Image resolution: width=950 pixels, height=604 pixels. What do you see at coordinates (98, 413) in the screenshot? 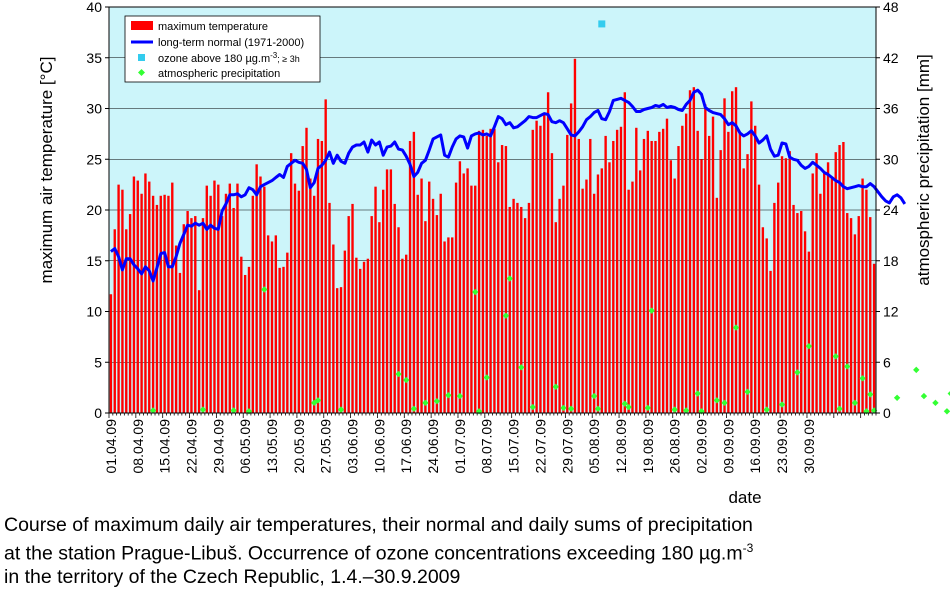
I see `y-tick-label: 0` at bounding box center [98, 413].